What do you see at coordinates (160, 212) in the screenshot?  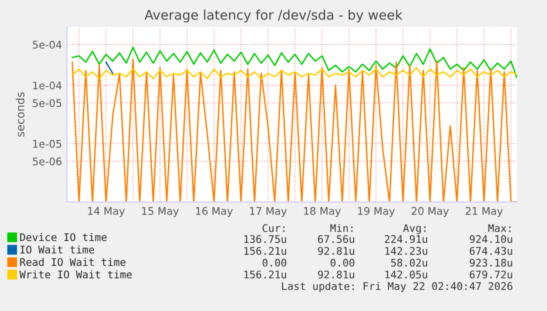 I see `x-tick-label: 15 May` at bounding box center [160, 212].